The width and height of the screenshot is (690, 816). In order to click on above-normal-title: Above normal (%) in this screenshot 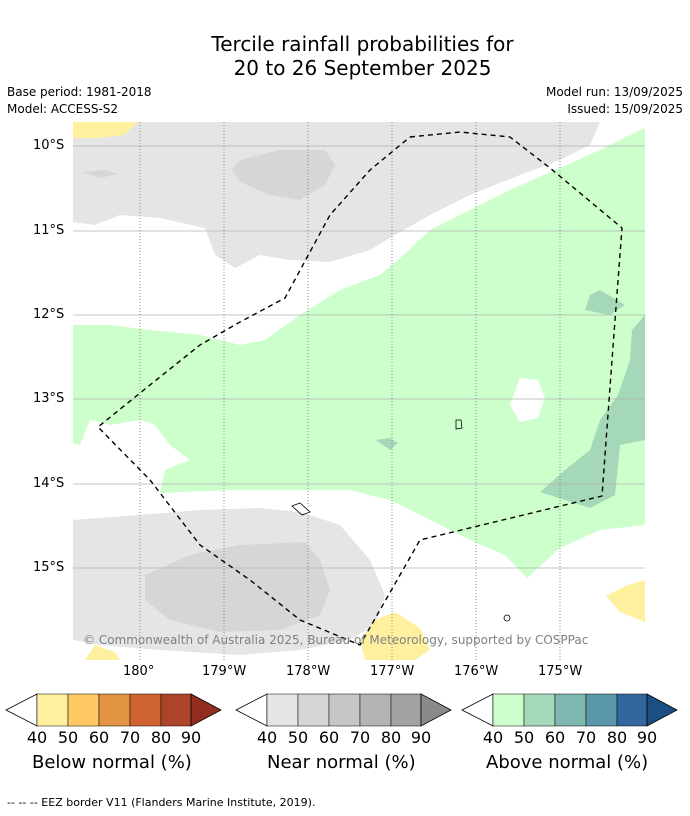, I will do `click(567, 762)`.